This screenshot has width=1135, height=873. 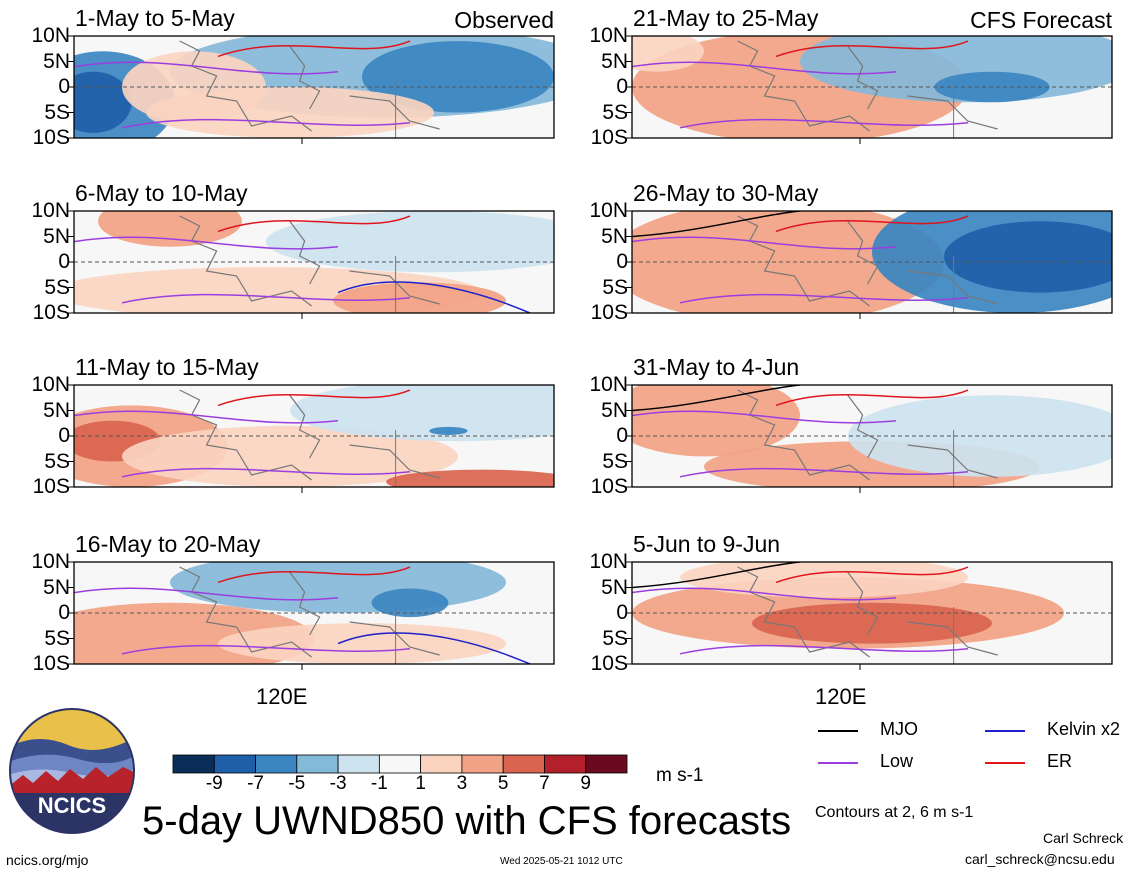 What do you see at coordinates (72, 805) in the screenshot?
I see `logo-text: NCICS` at bounding box center [72, 805].